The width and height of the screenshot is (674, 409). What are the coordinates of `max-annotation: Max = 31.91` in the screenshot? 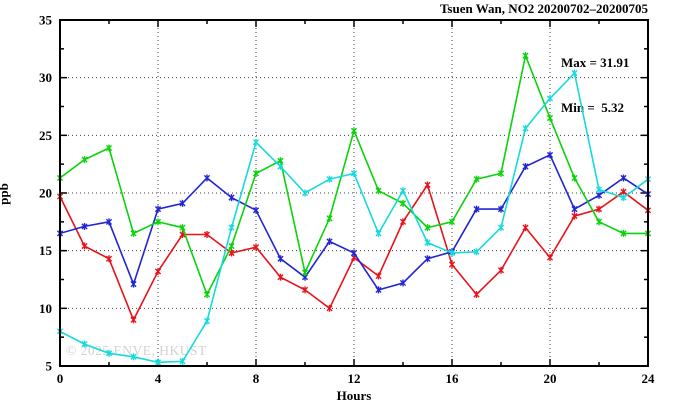 It's located at (595, 62).